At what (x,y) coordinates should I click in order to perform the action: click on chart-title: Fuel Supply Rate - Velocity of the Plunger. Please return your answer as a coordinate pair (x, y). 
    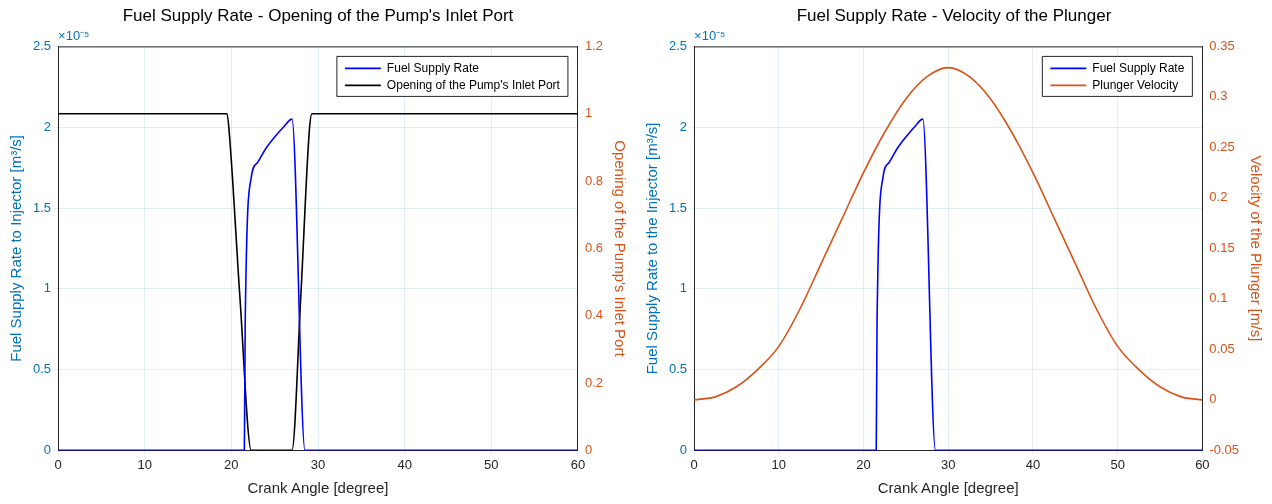
    Looking at the image, I should click on (954, 15).